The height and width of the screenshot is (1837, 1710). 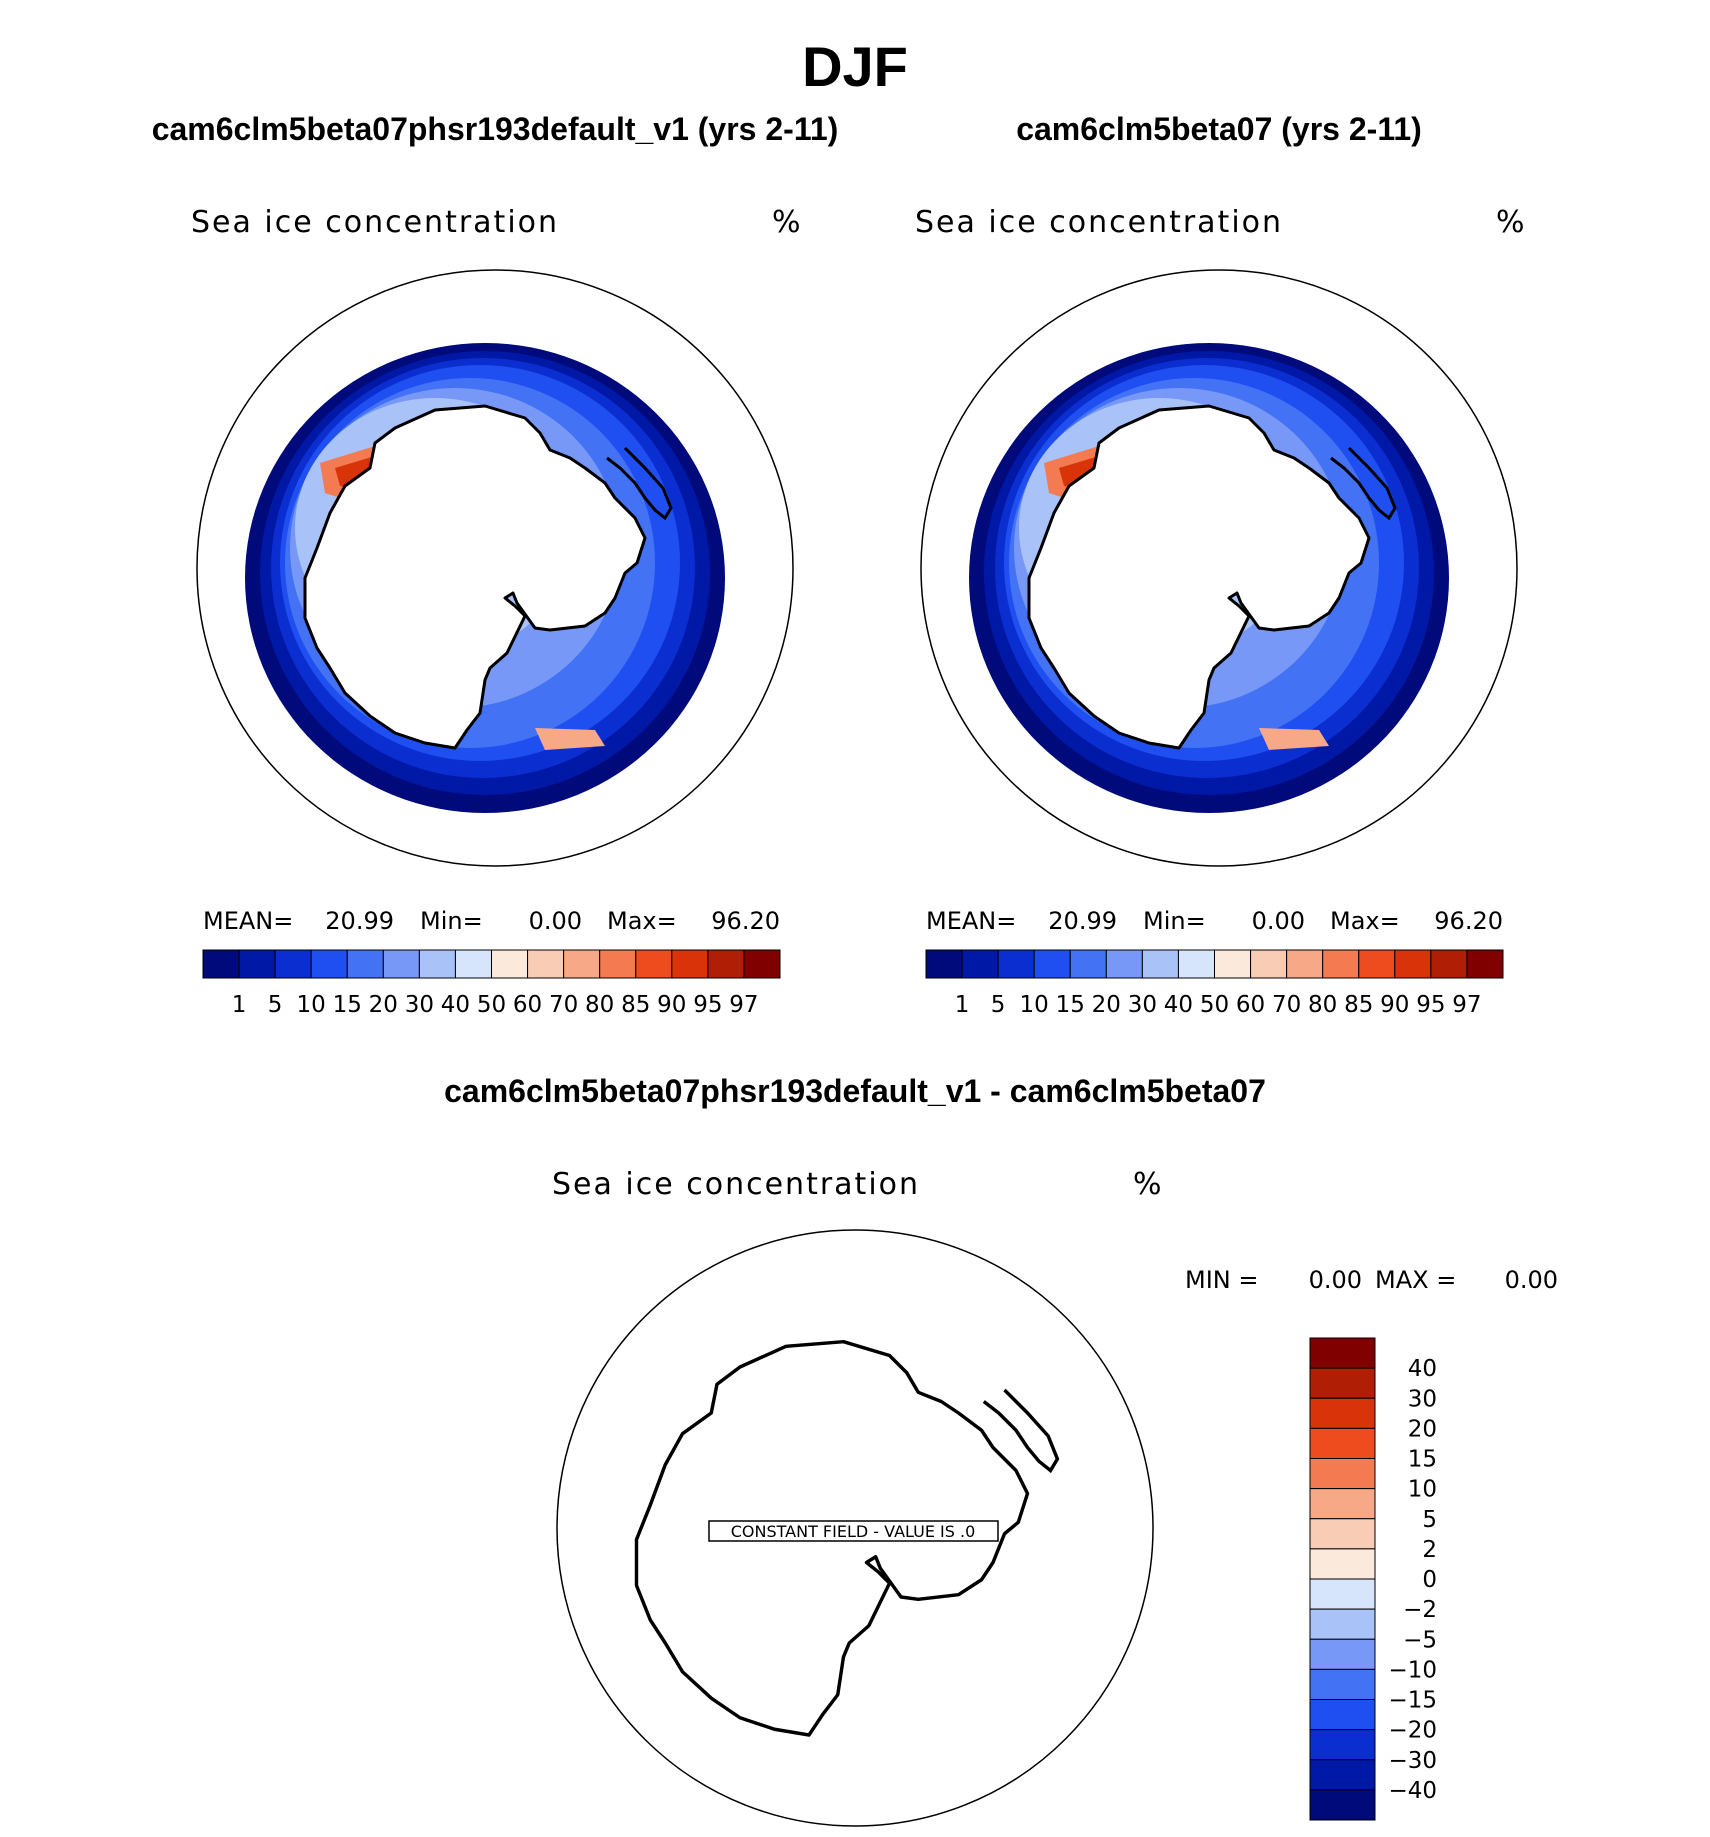 What do you see at coordinates (1219, 568) in the screenshot?
I see `right-map-boundary` at bounding box center [1219, 568].